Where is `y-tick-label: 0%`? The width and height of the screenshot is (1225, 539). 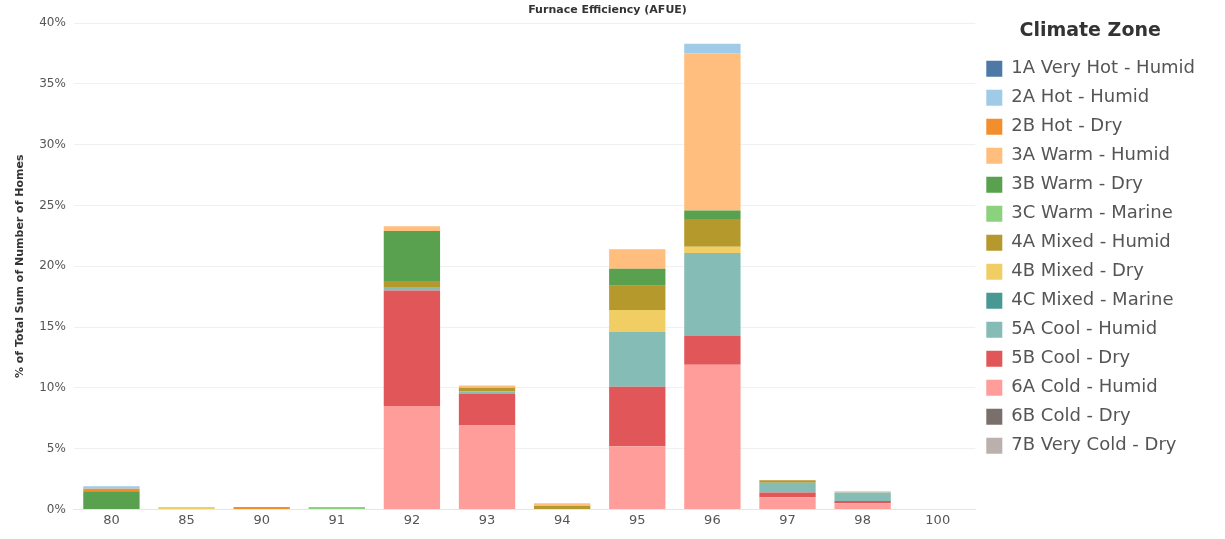 y-tick-label: 0% is located at coordinates (56, 508).